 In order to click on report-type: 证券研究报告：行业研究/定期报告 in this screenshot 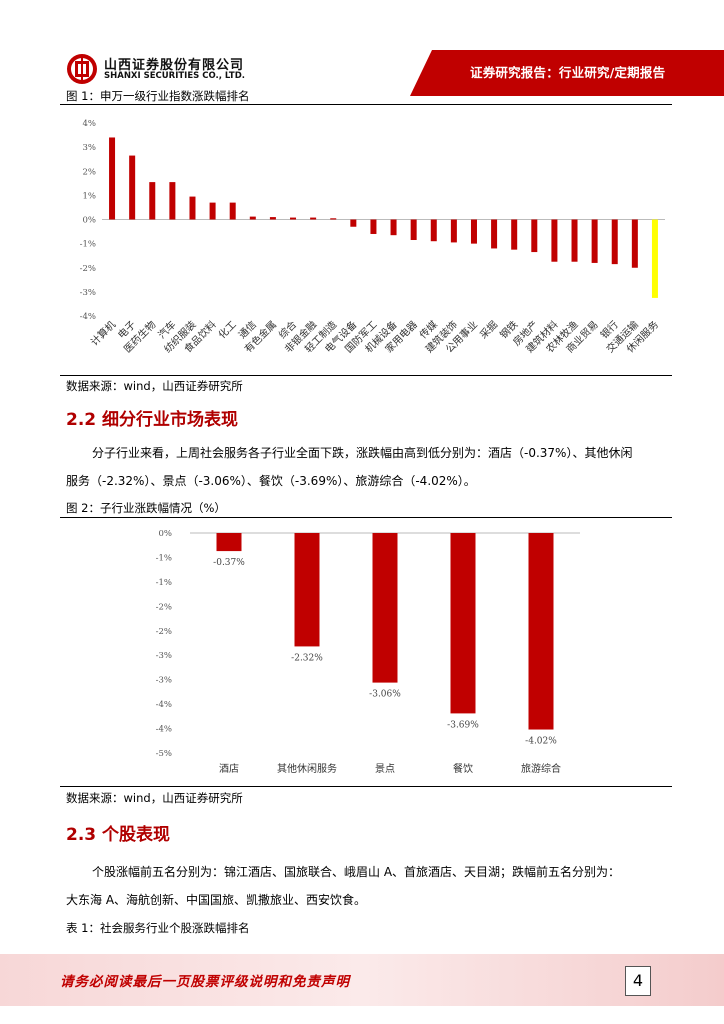, I will do `click(568, 72)`.